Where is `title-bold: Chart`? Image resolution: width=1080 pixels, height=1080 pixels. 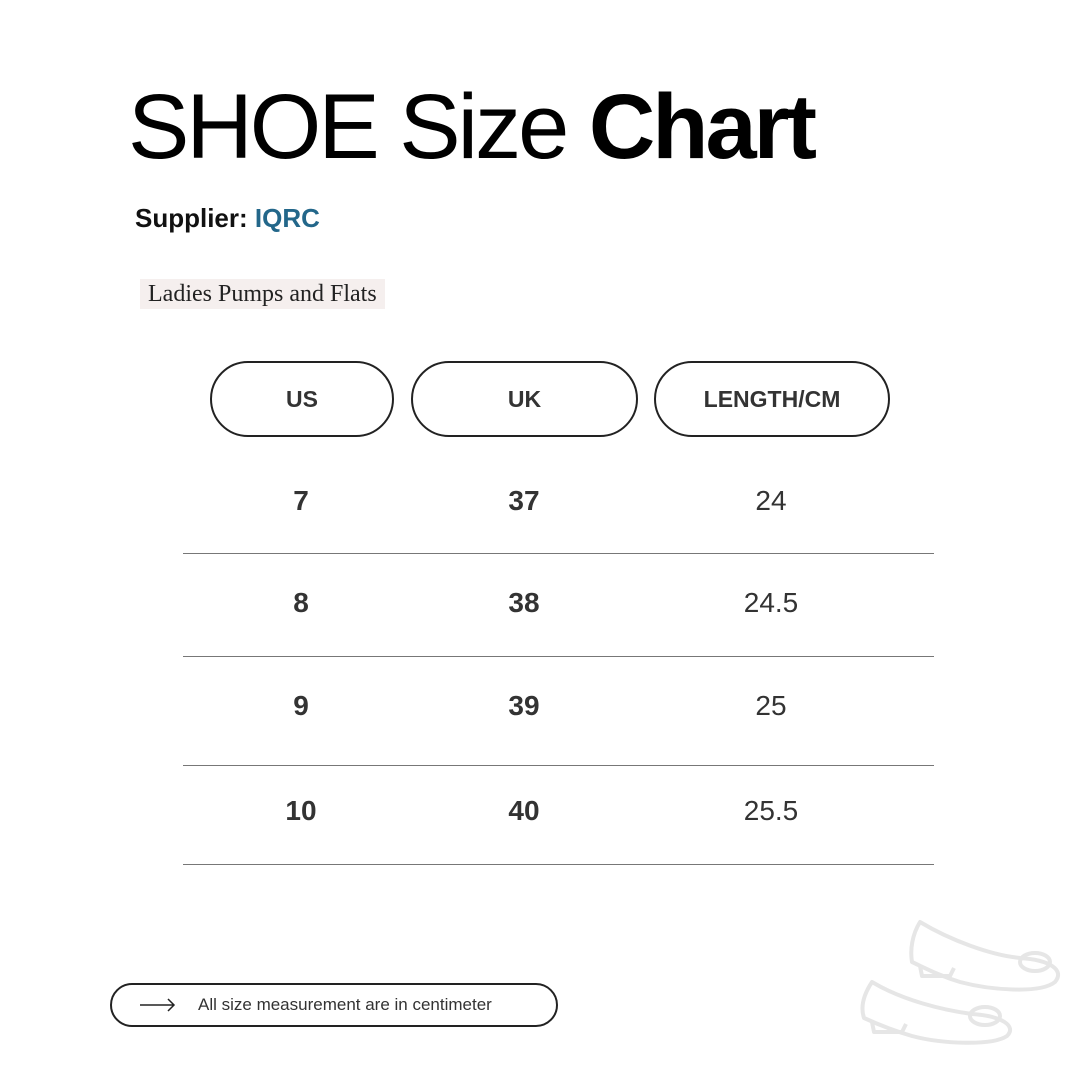 title-bold: Chart is located at coordinates (702, 127).